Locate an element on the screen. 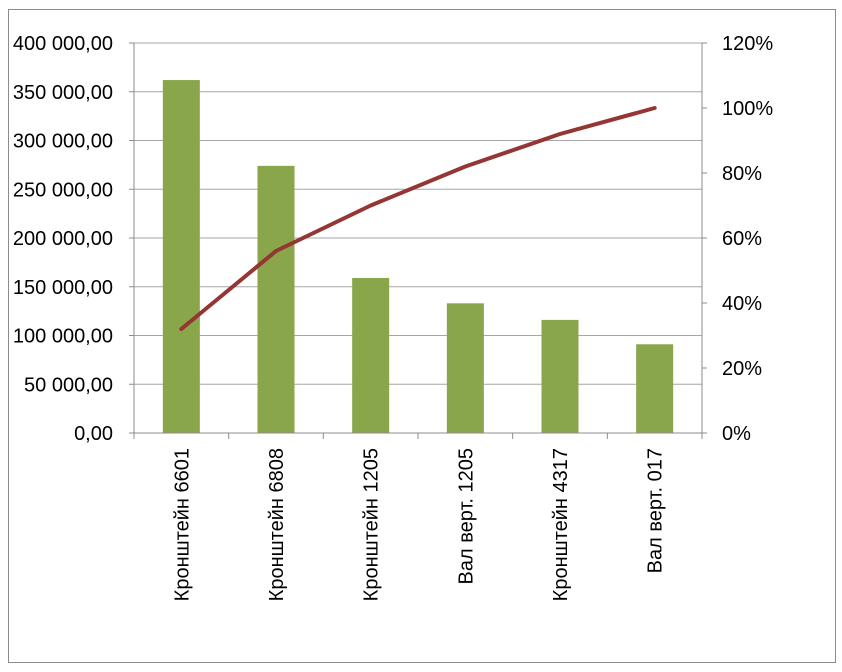  y-tick-label: 50 000,00 is located at coordinates (68, 385).